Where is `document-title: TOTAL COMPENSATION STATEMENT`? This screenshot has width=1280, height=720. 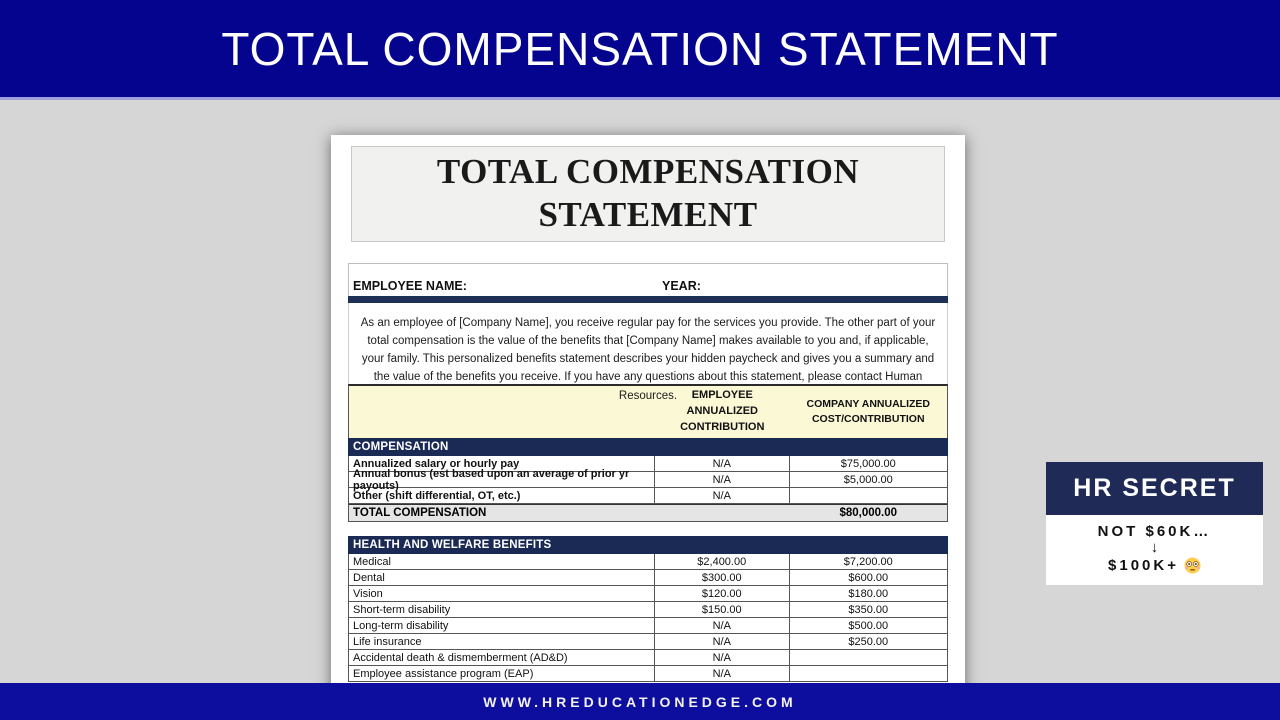
document-title: TOTAL COMPENSATION STATEMENT is located at coordinates (648, 193).